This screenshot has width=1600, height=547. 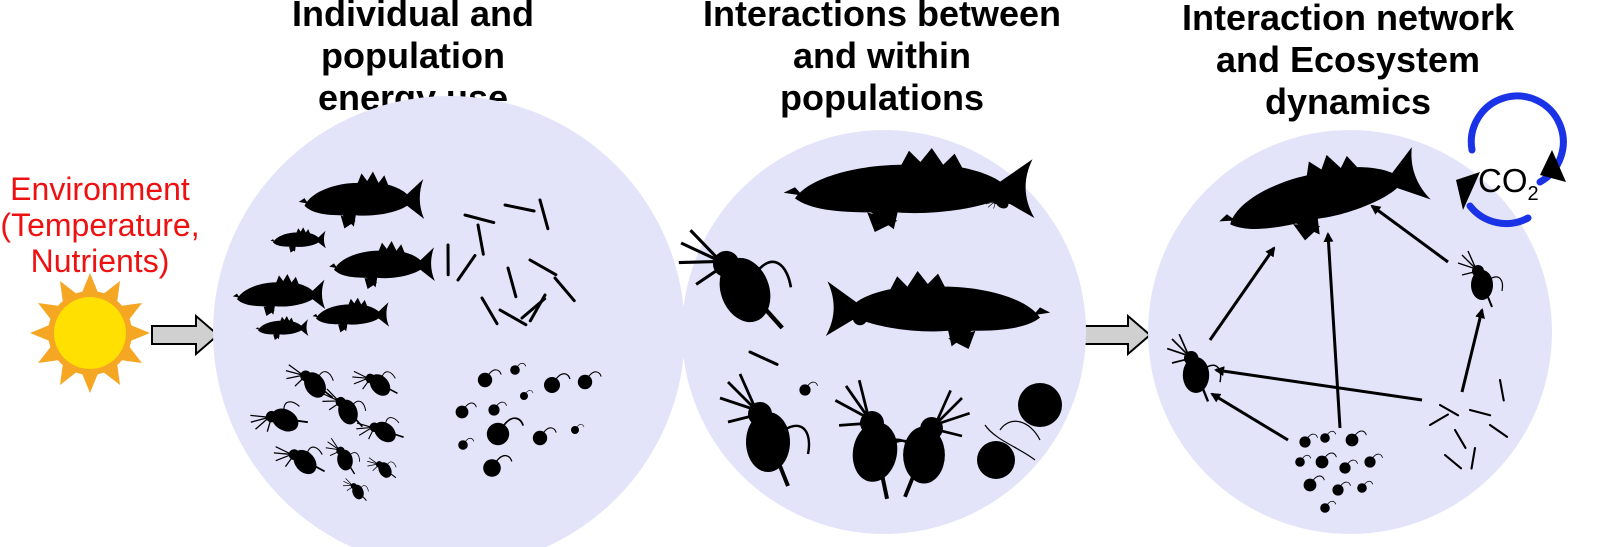 I want to click on arrow-algae-to-zoo, so click(x=1249, y=417).